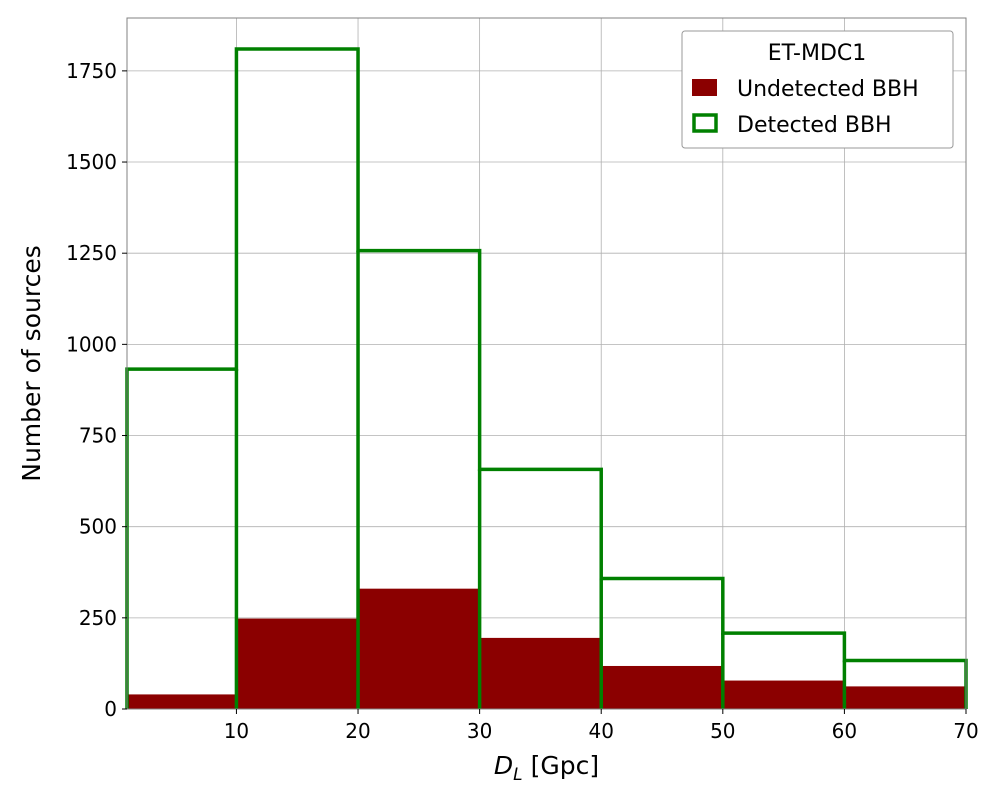 This screenshot has width=1000, height=800. Describe the element at coordinates (600, 731) in the screenshot. I see `x-tick-label: 40` at that location.